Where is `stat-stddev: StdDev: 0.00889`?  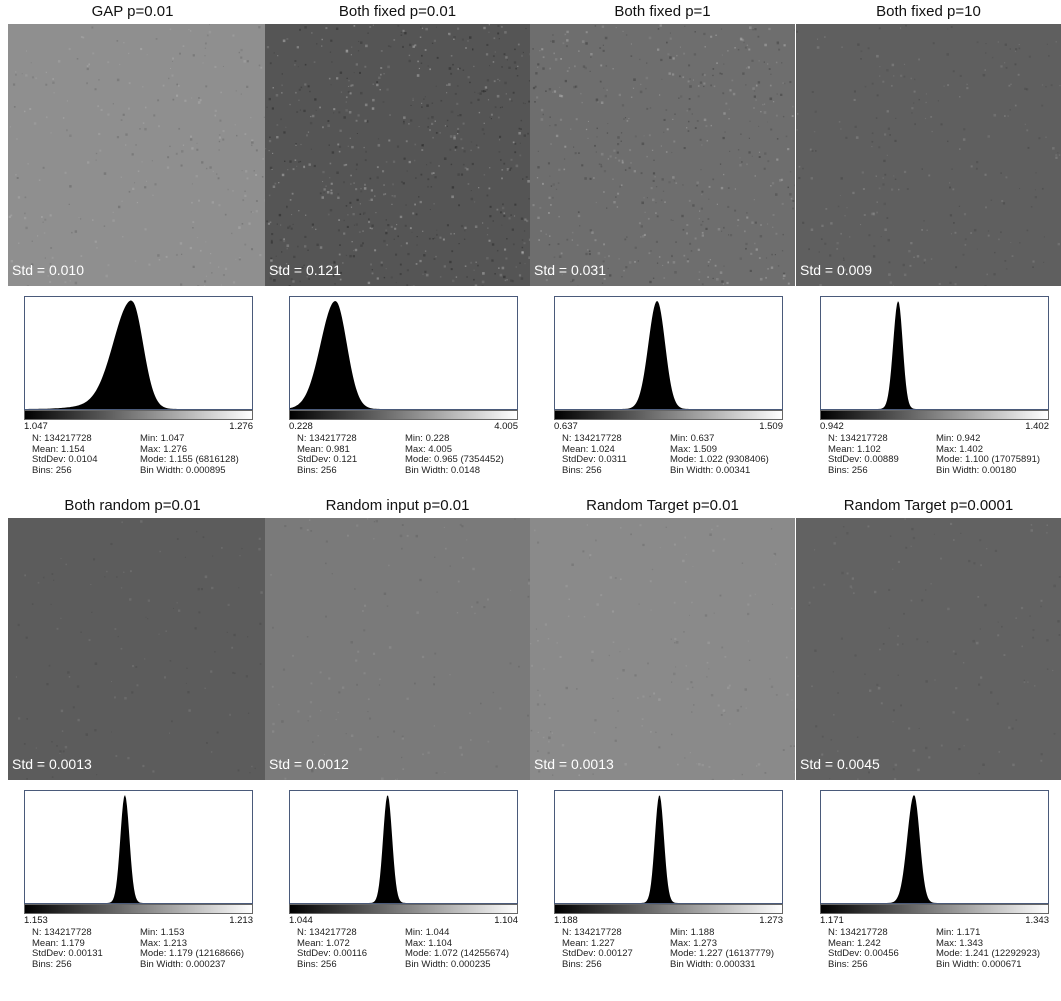 stat-stddev: StdDev: 0.00889 is located at coordinates (863, 460).